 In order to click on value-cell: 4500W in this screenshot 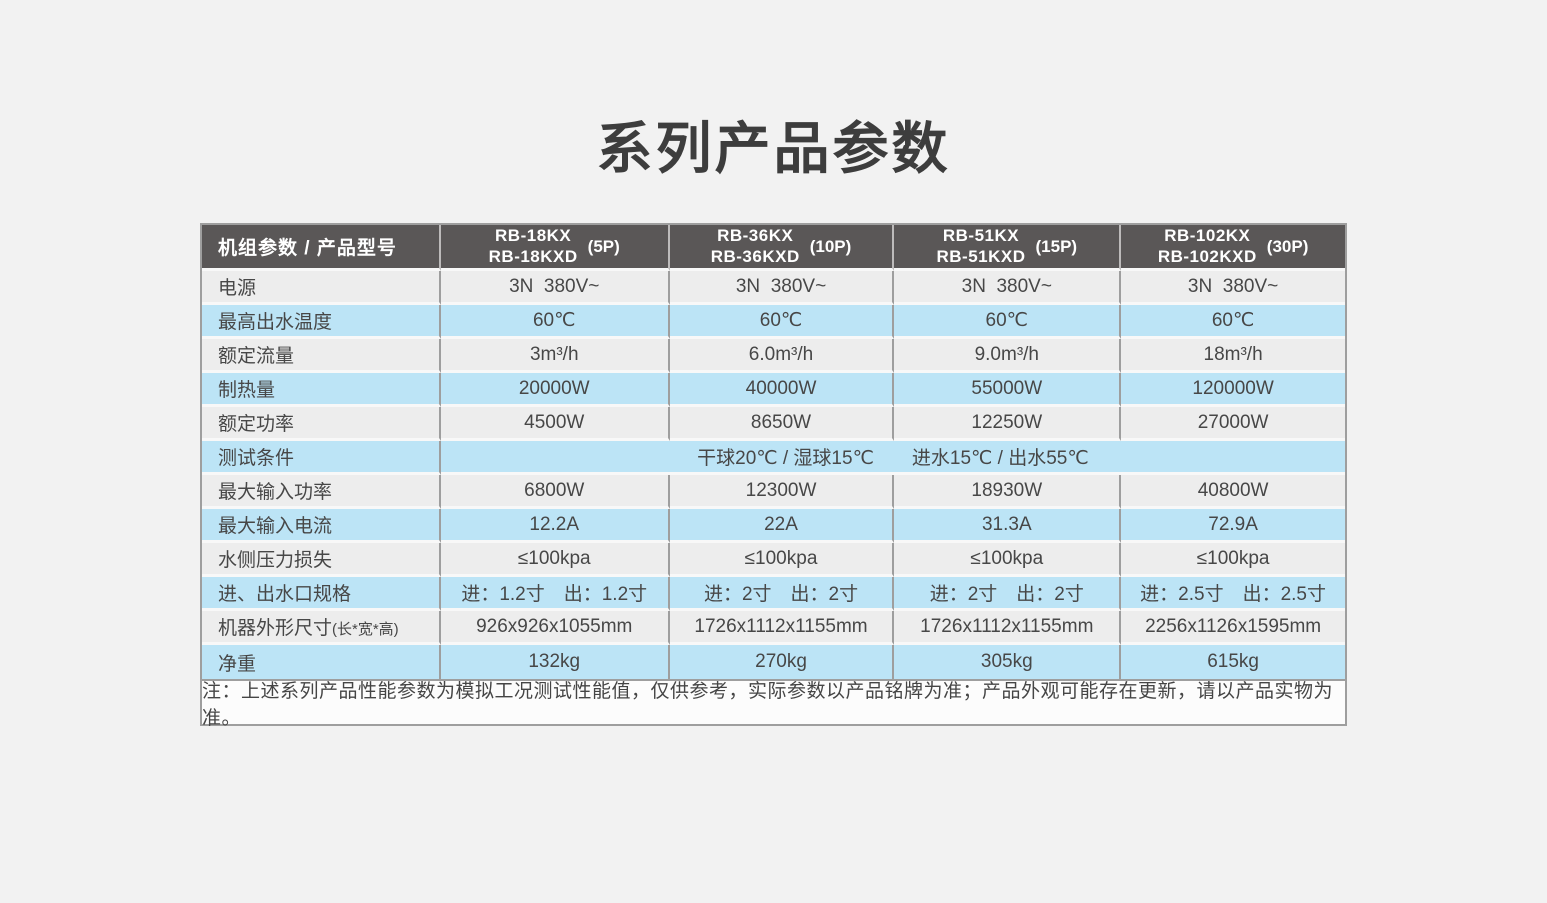, I will do `click(555, 424)`.